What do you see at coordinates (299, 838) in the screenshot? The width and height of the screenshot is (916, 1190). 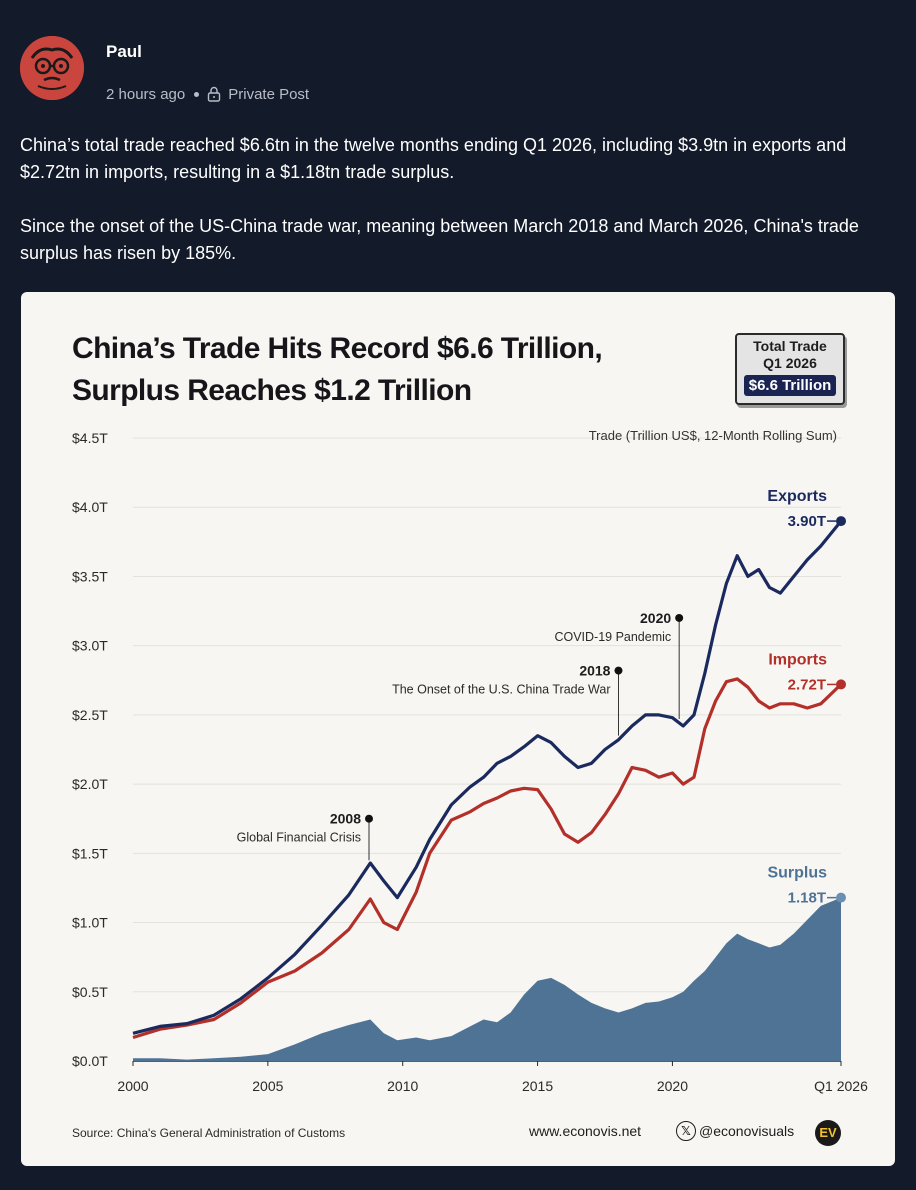 I see `annotation-text: Global Financial Crisis` at bounding box center [299, 838].